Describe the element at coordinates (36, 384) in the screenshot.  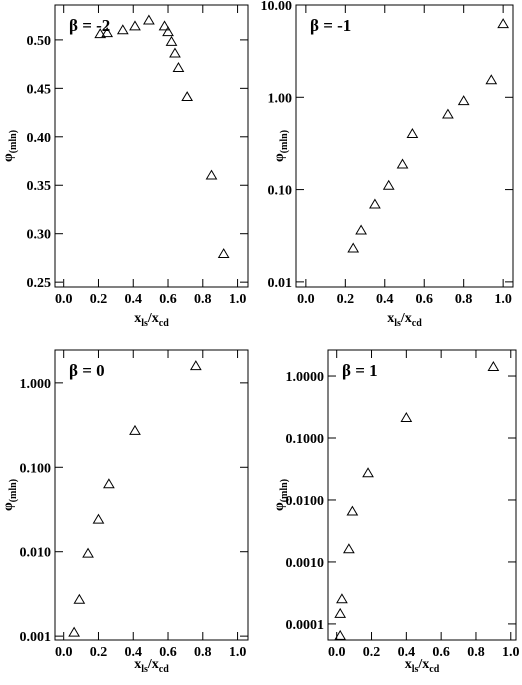
I see `y-tick-label: 1.000` at that location.